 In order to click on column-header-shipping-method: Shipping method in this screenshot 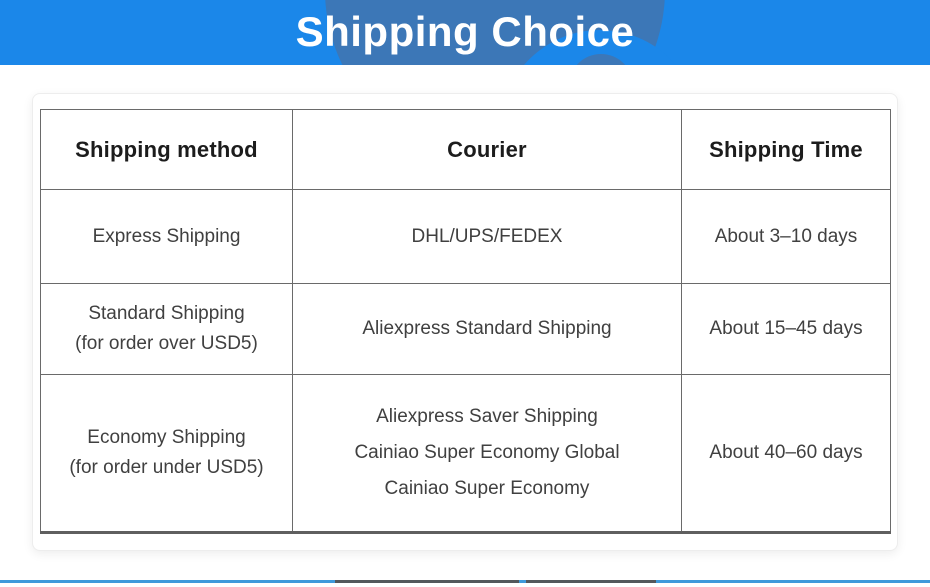, I will do `click(166, 149)`.